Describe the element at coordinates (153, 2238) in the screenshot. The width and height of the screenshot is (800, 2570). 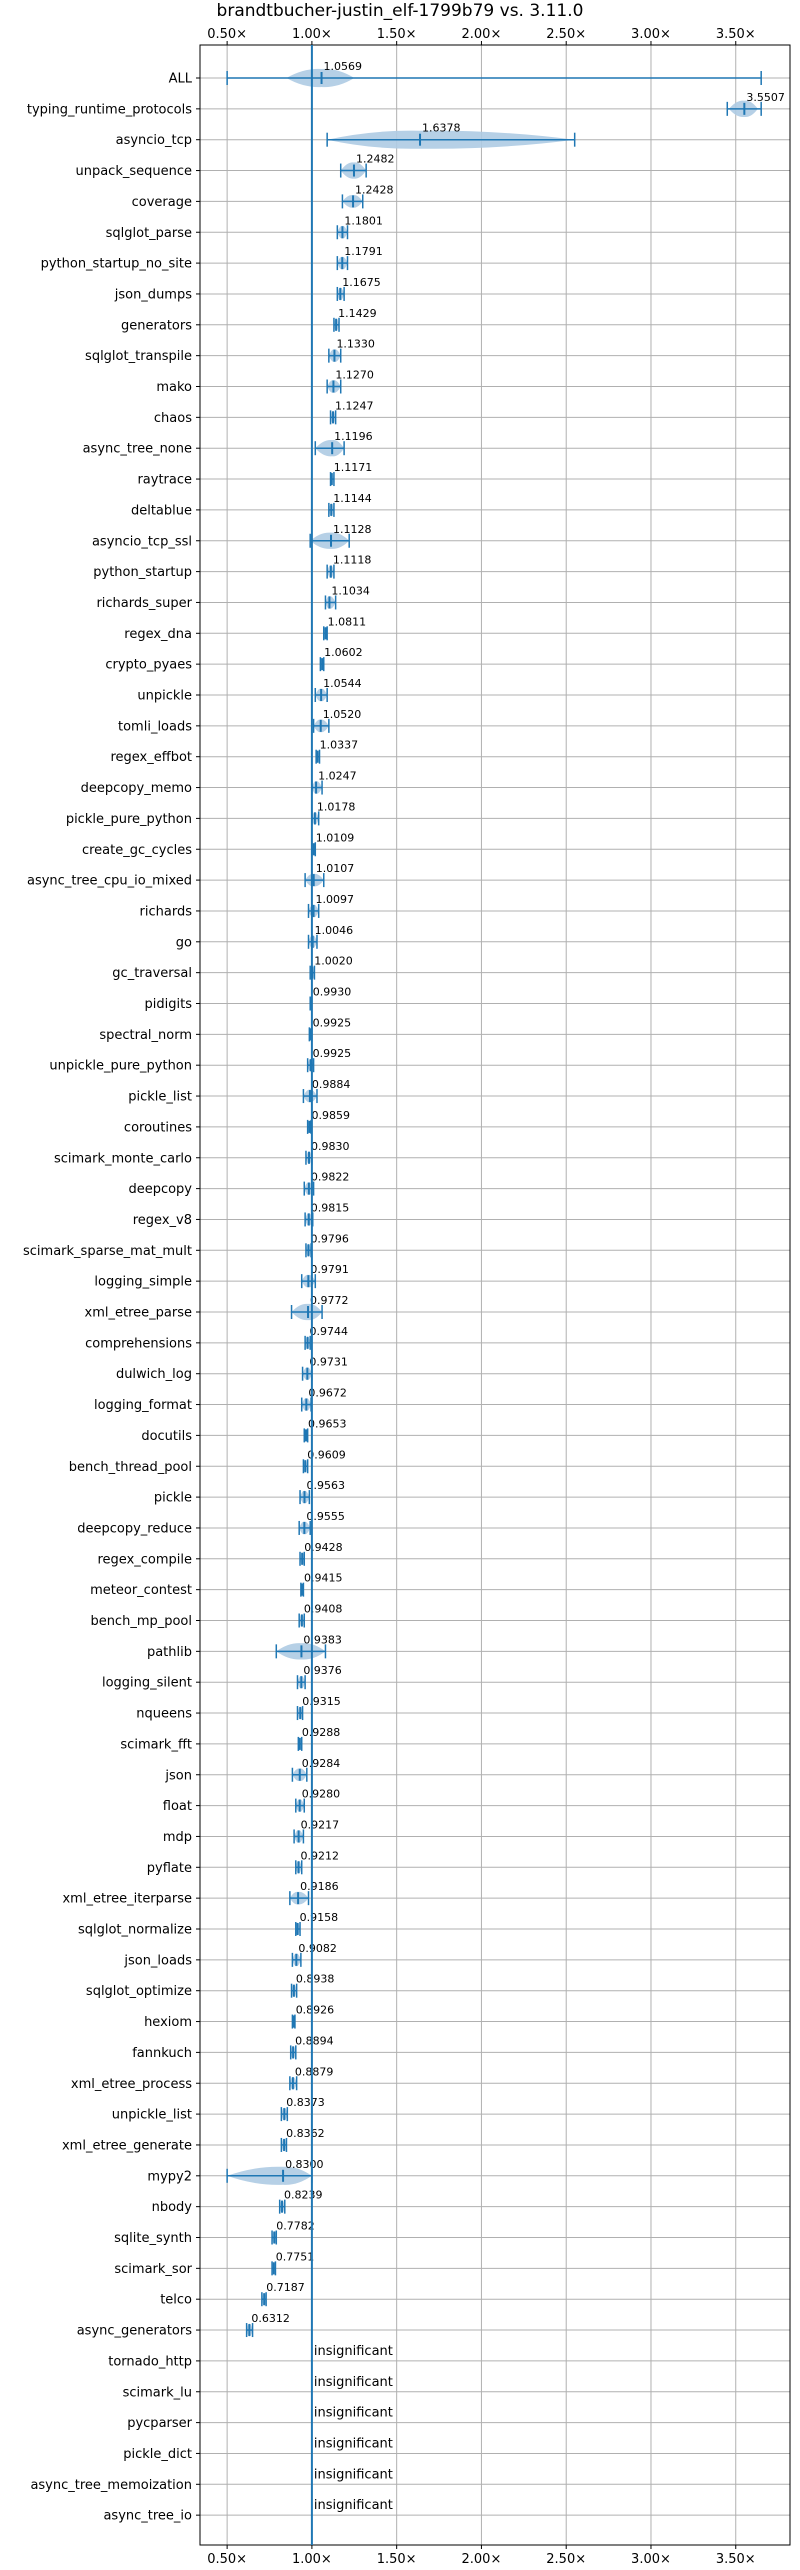
I see `row-label: sqlite_synth` at that location.